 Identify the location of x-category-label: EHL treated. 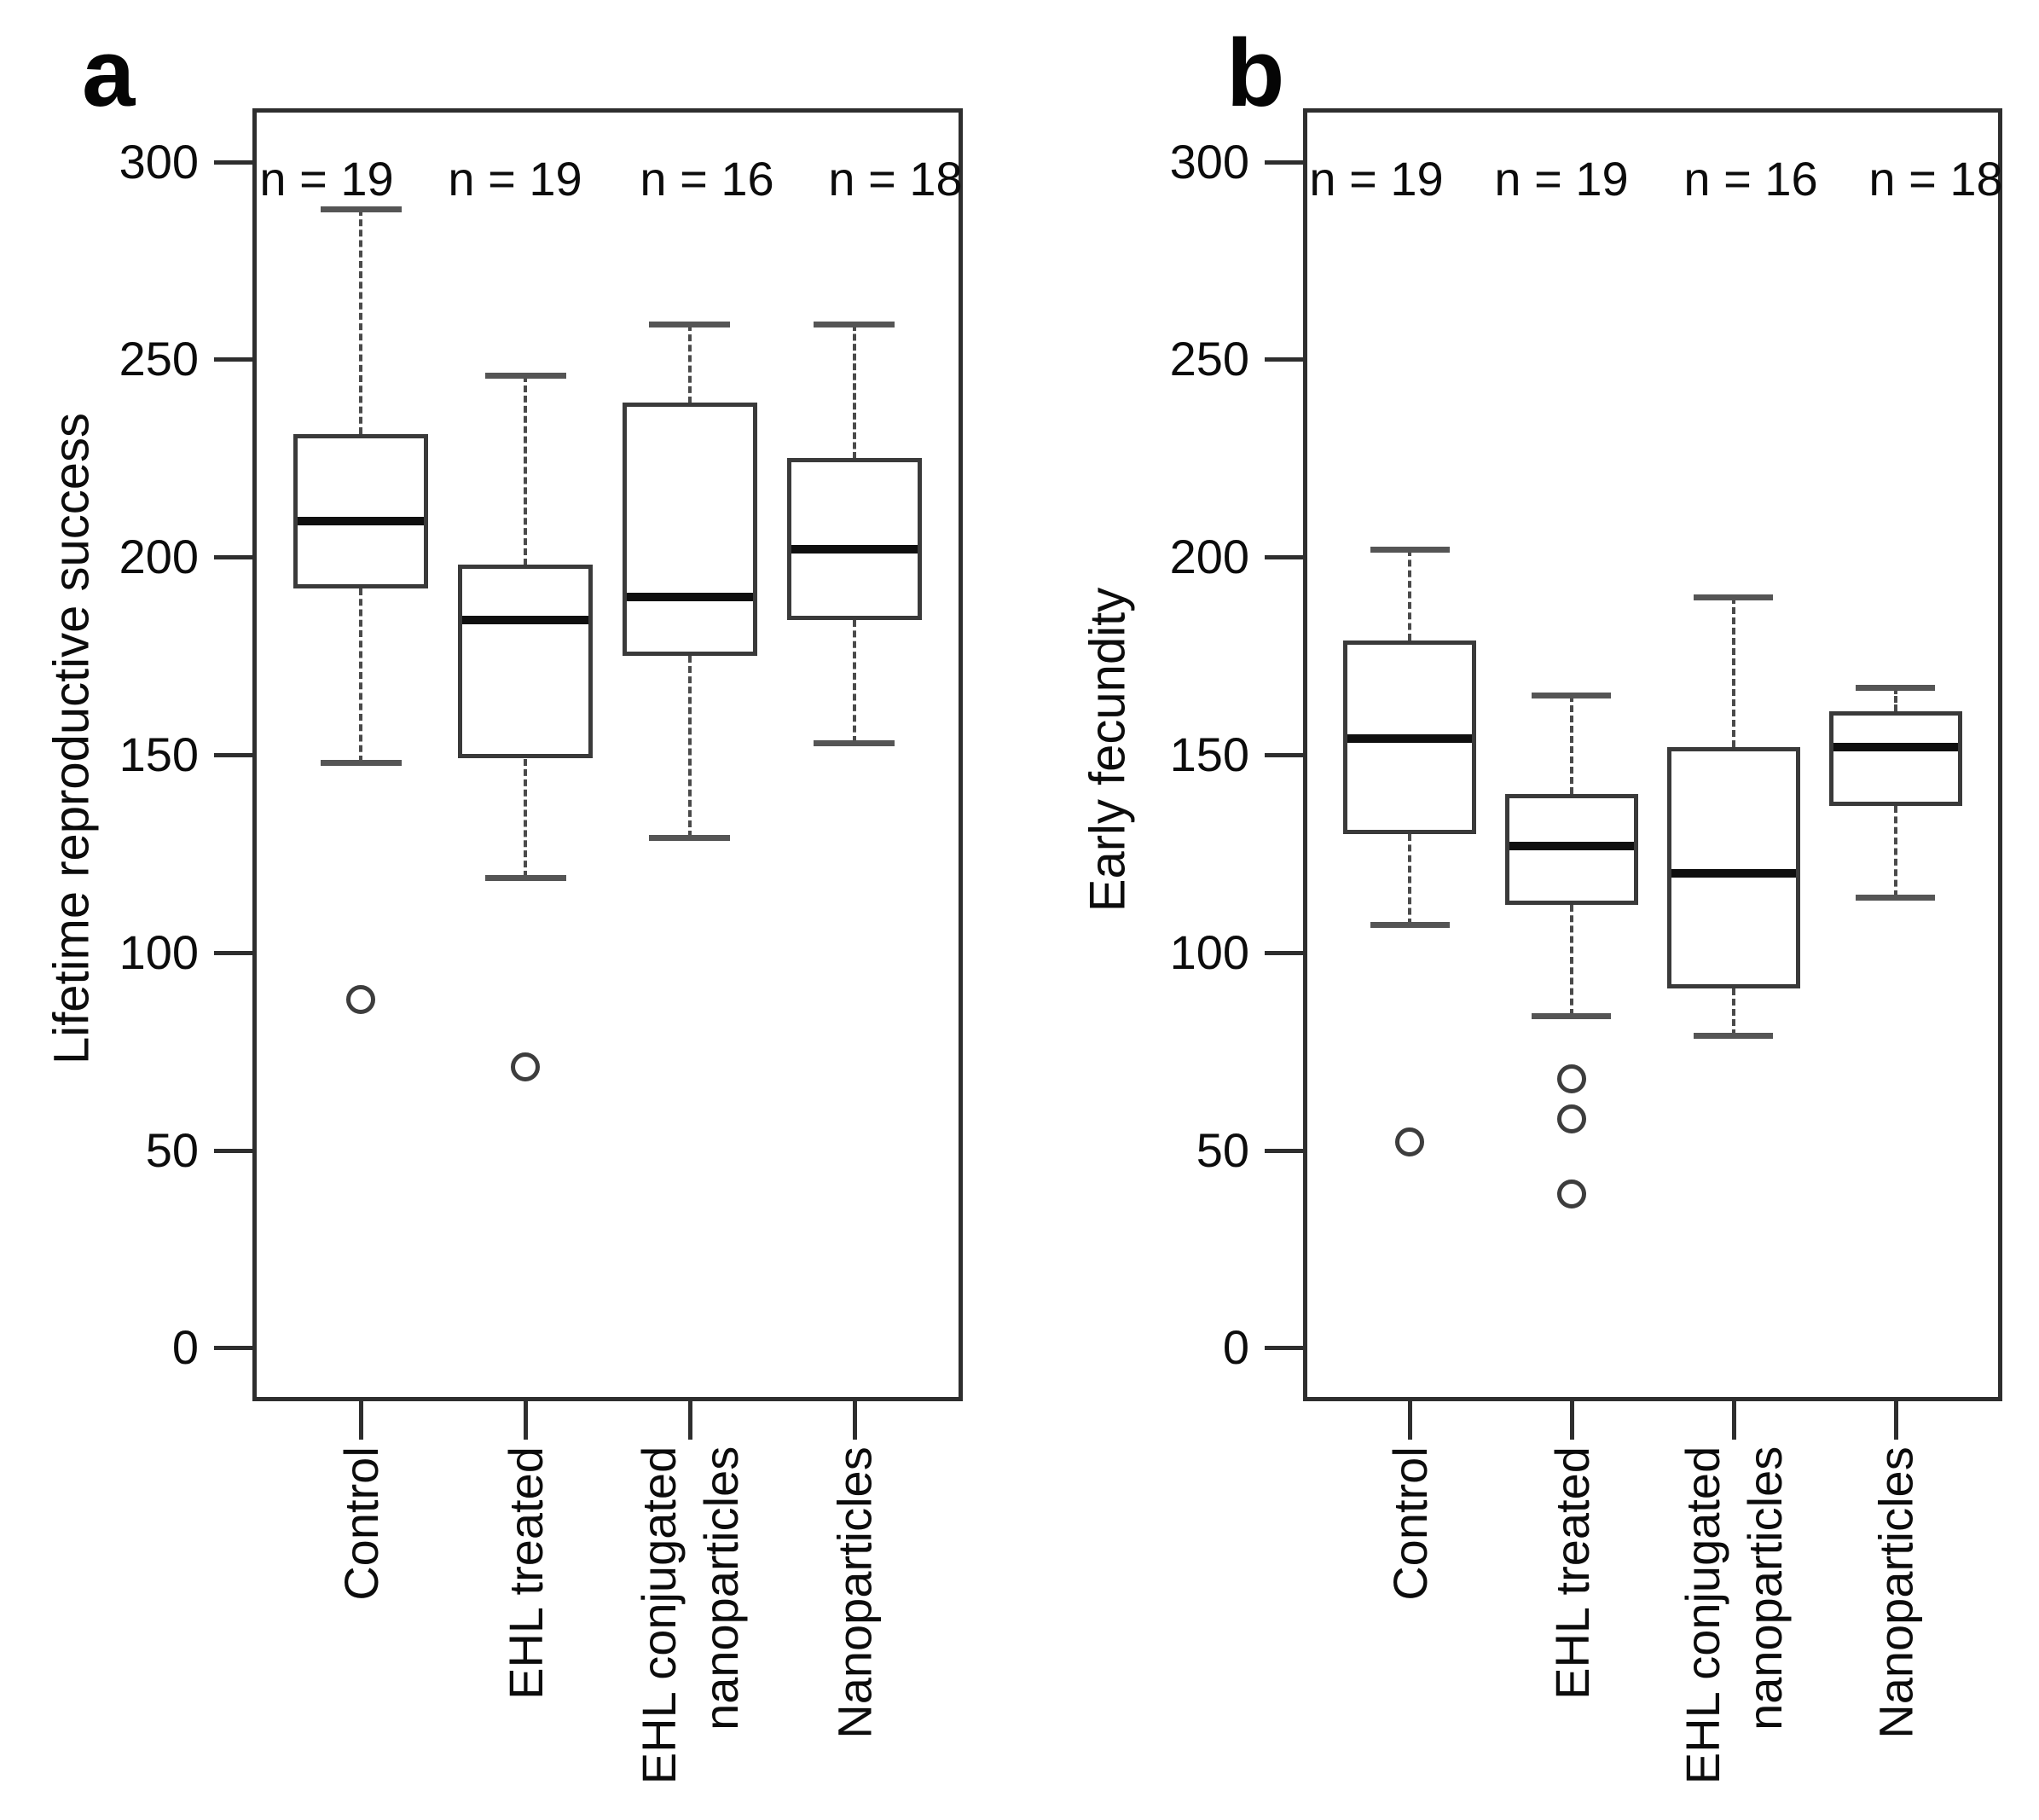
(525, 1573).